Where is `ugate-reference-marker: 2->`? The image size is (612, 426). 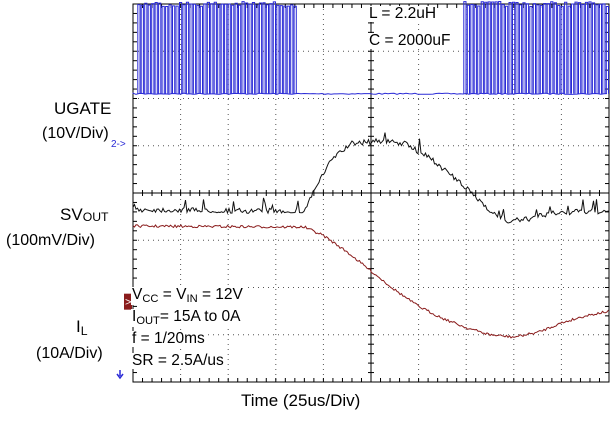 ugate-reference-marker: 2-> is located at coordinates (118, 144).